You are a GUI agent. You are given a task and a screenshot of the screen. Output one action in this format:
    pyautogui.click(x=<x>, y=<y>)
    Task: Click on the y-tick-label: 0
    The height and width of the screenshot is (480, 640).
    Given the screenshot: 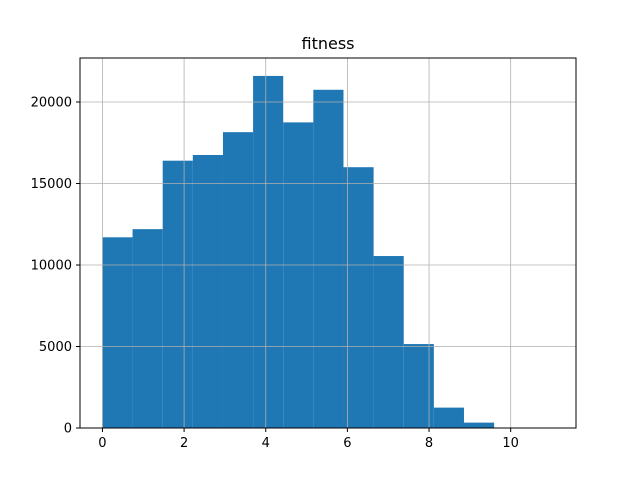 What is the action you would take?
    pyautogui.click(x=68, y=429)
    